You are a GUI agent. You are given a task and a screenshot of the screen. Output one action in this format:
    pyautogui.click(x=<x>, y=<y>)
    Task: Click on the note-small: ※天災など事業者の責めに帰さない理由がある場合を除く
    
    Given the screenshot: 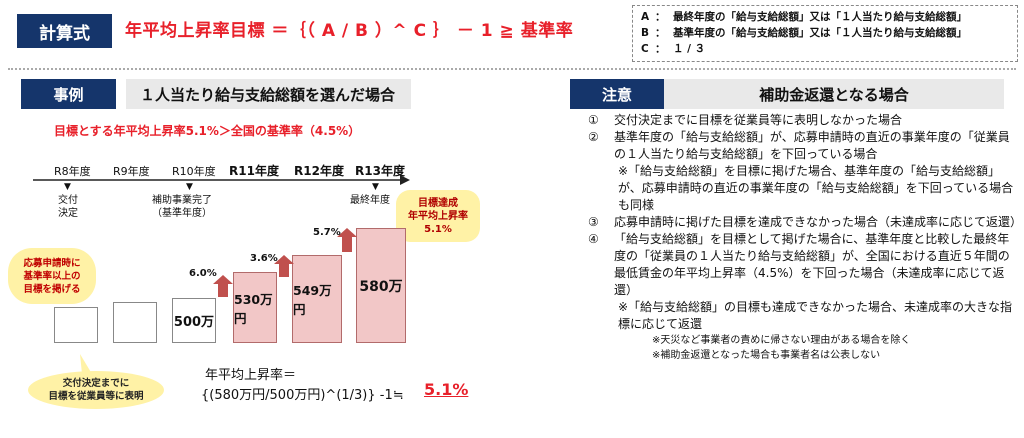 What is the action you would take?
    pyautogui.click(x=781, y=340)
    